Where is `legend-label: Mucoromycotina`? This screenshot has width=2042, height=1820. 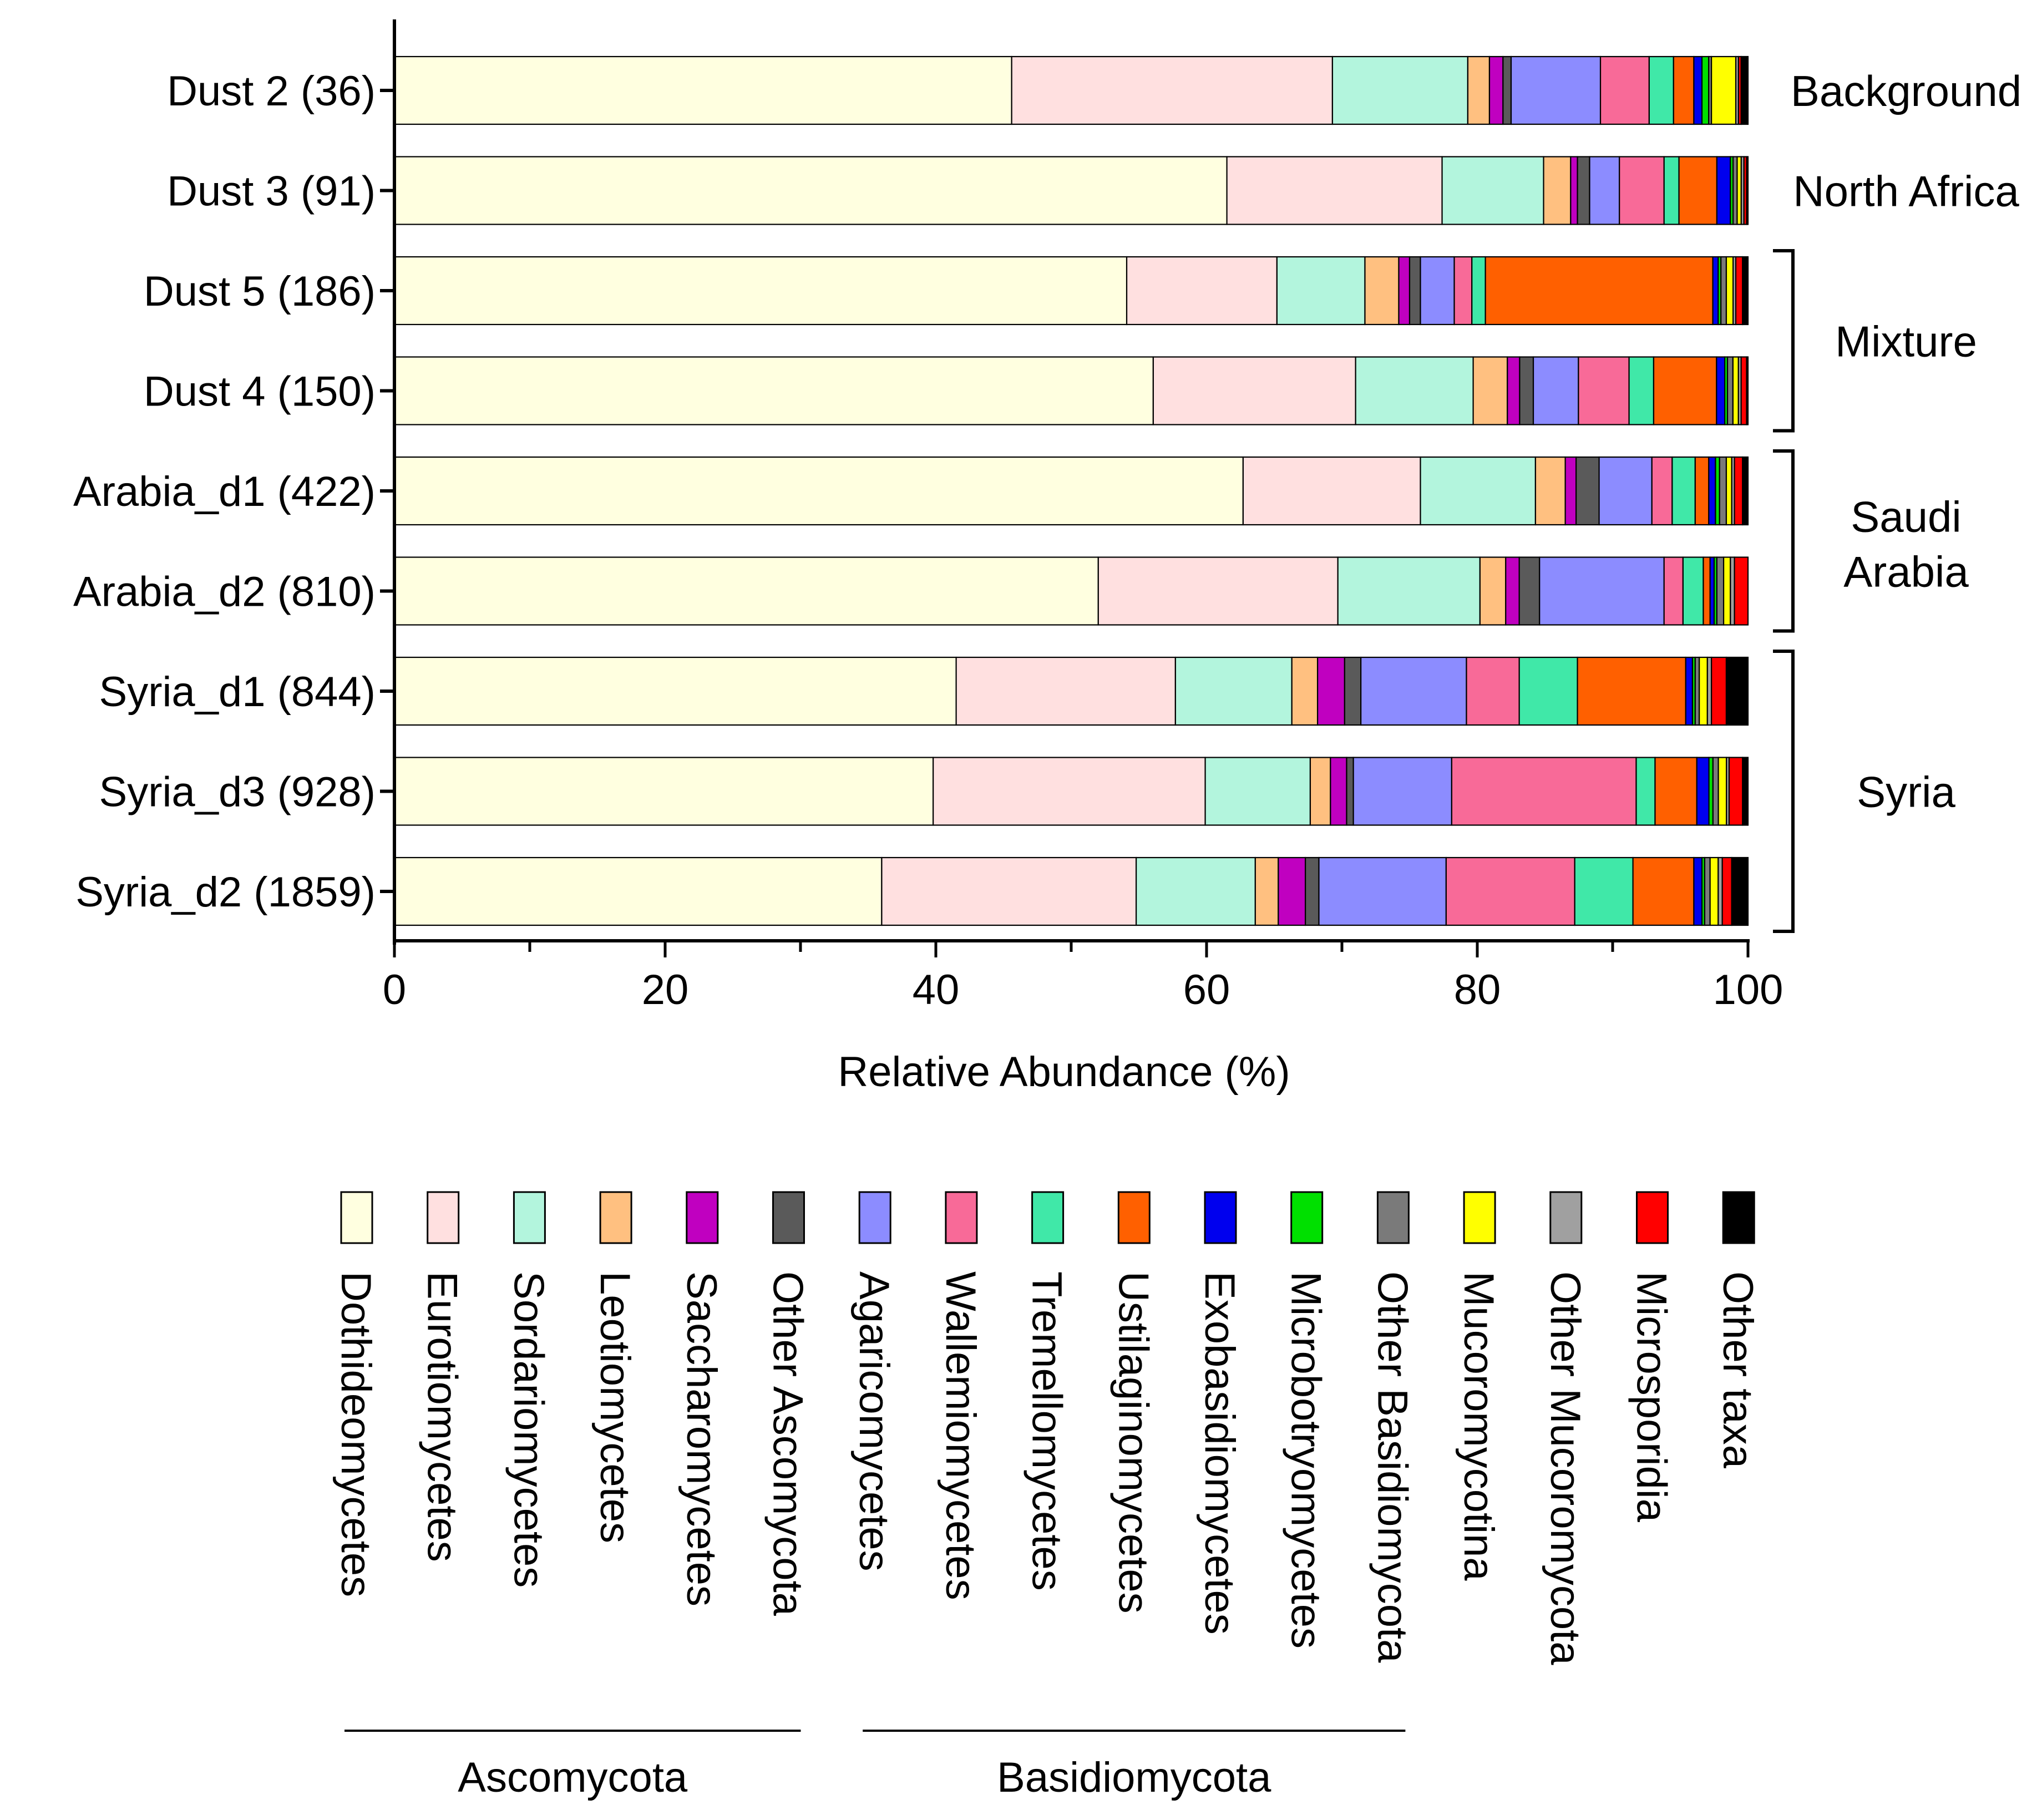 legend-label: Mucoromycotina is located at coordinates (1478, 1426).